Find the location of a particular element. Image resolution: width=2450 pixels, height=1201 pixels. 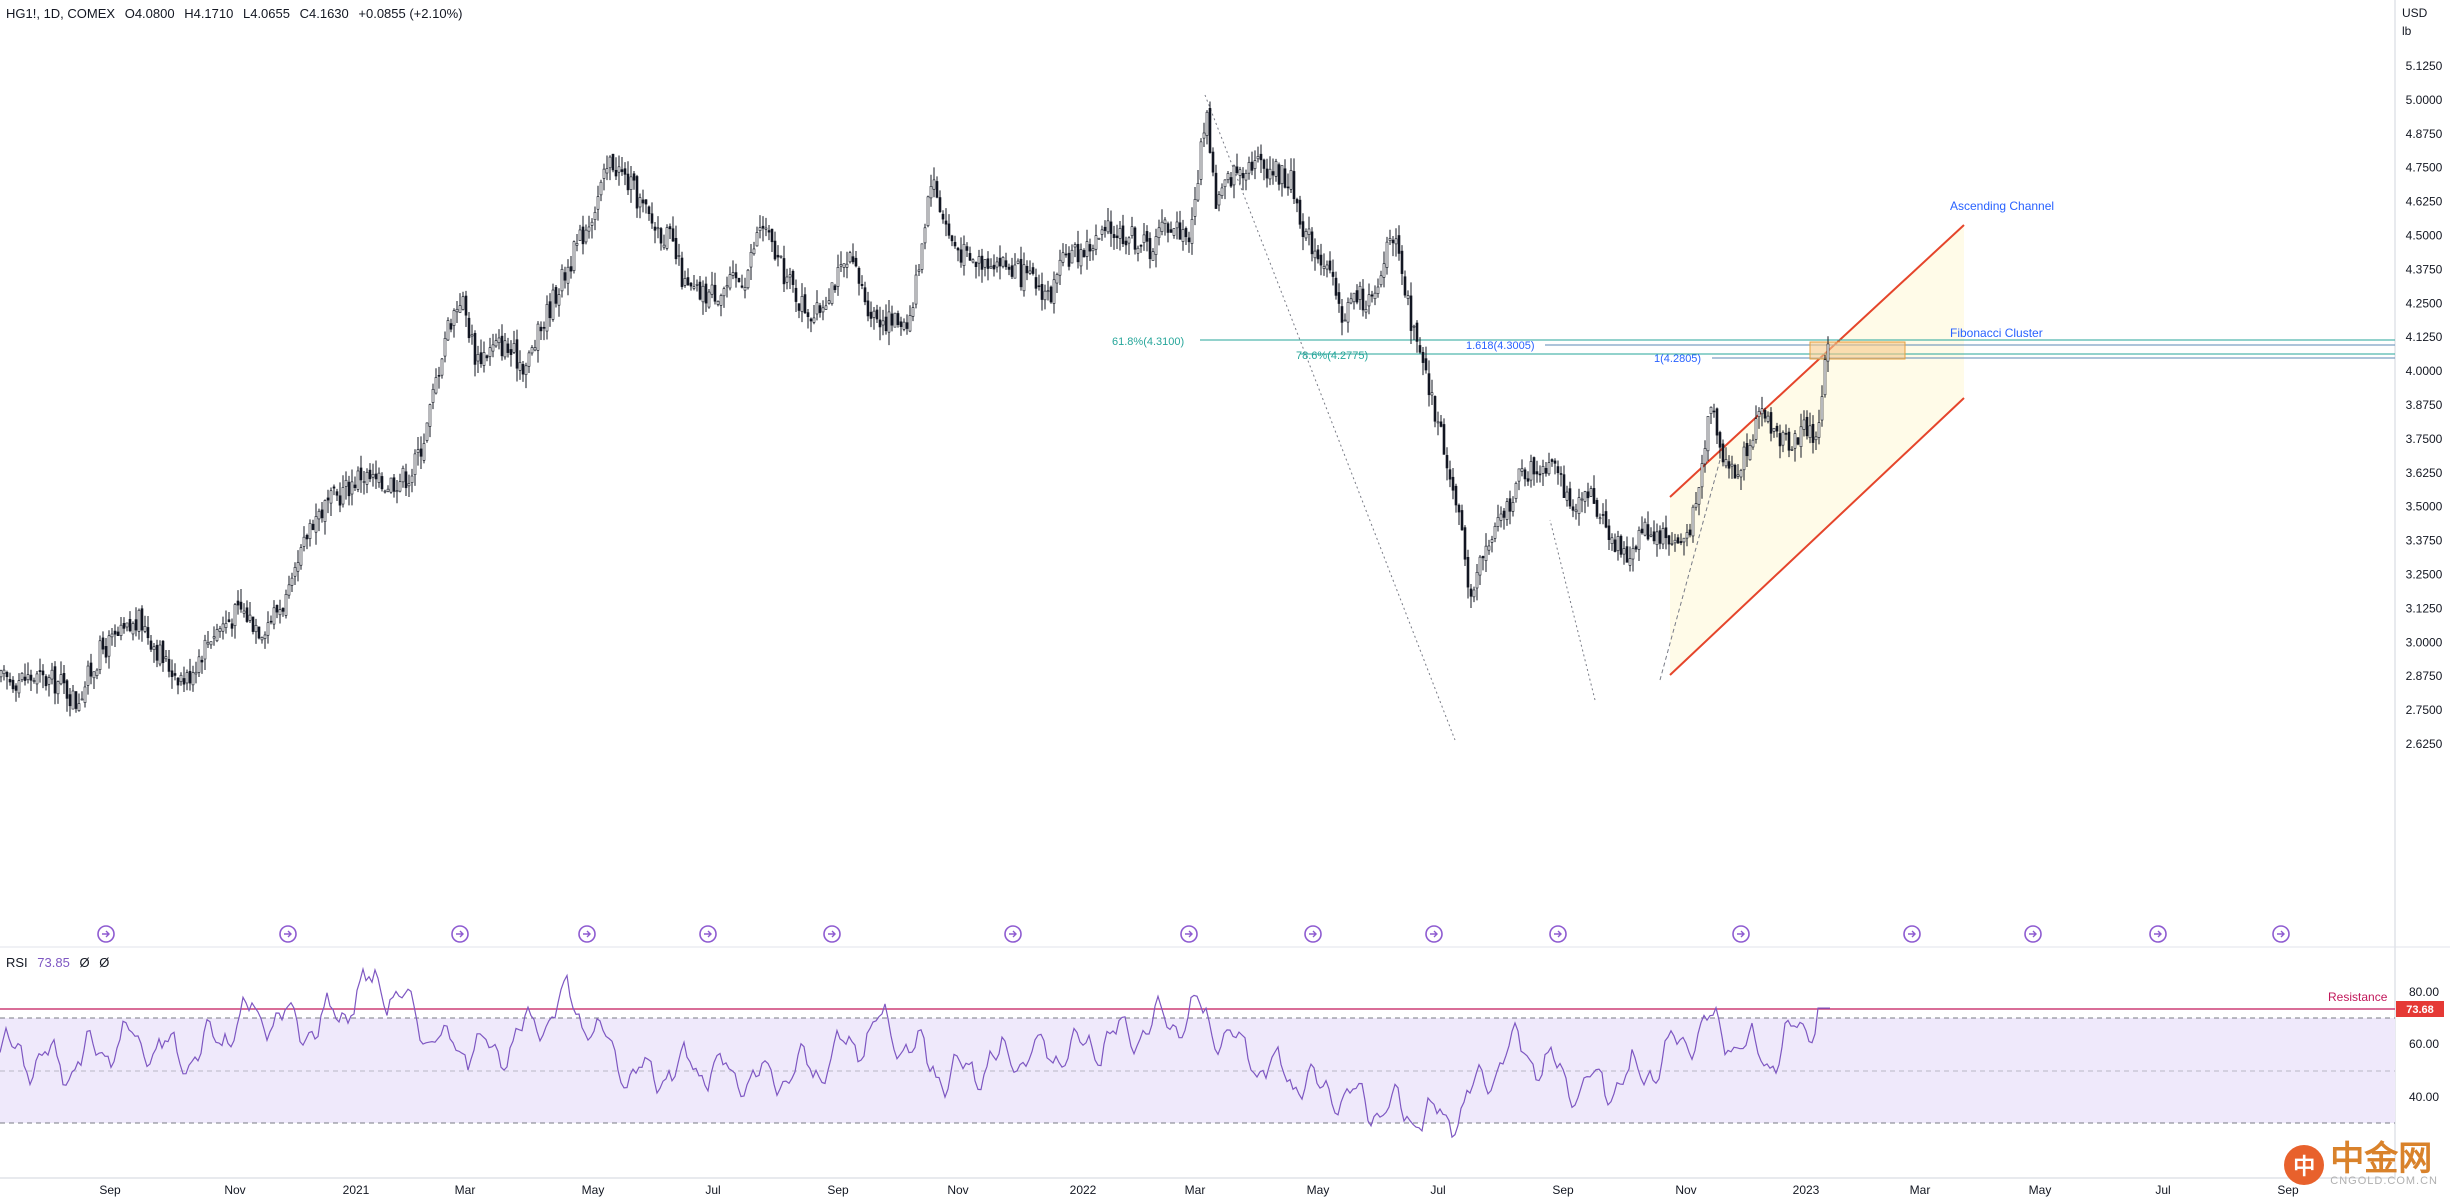

rsi-line is located at coordinates (915, 1052).